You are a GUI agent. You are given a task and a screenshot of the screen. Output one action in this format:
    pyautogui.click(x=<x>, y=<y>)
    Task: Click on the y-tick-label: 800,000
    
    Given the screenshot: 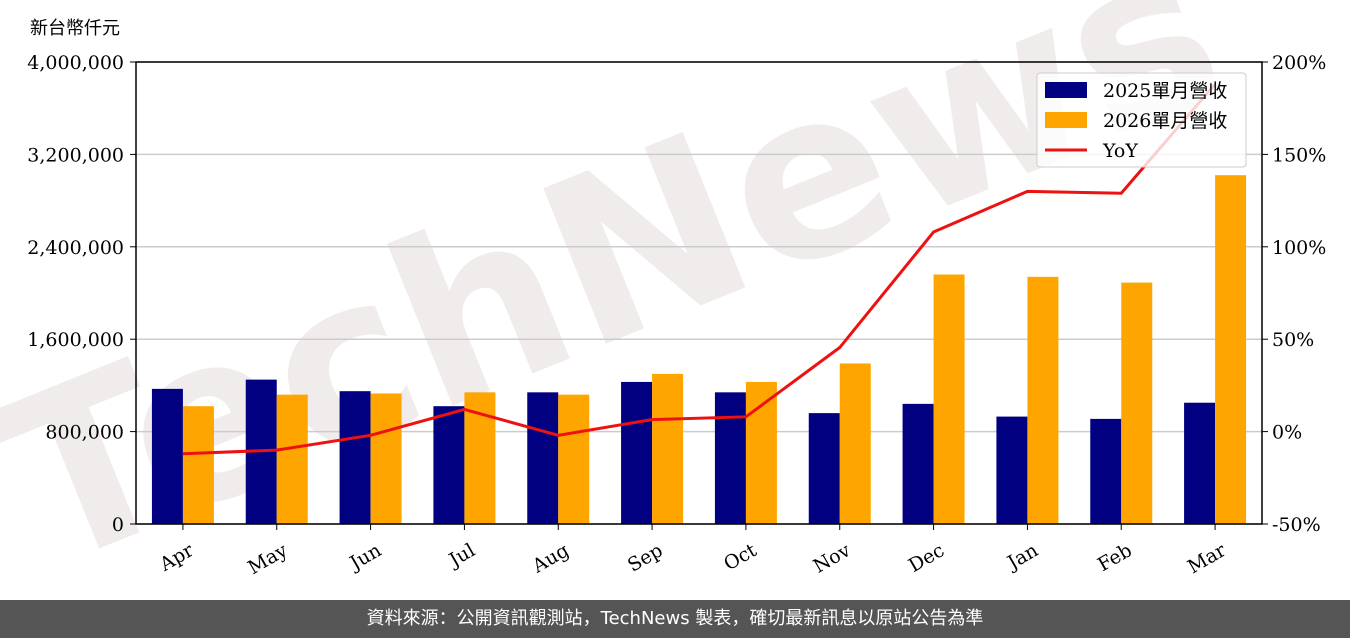 What is the action you would take?
    pyautogui.click(x=84, y=433)
    